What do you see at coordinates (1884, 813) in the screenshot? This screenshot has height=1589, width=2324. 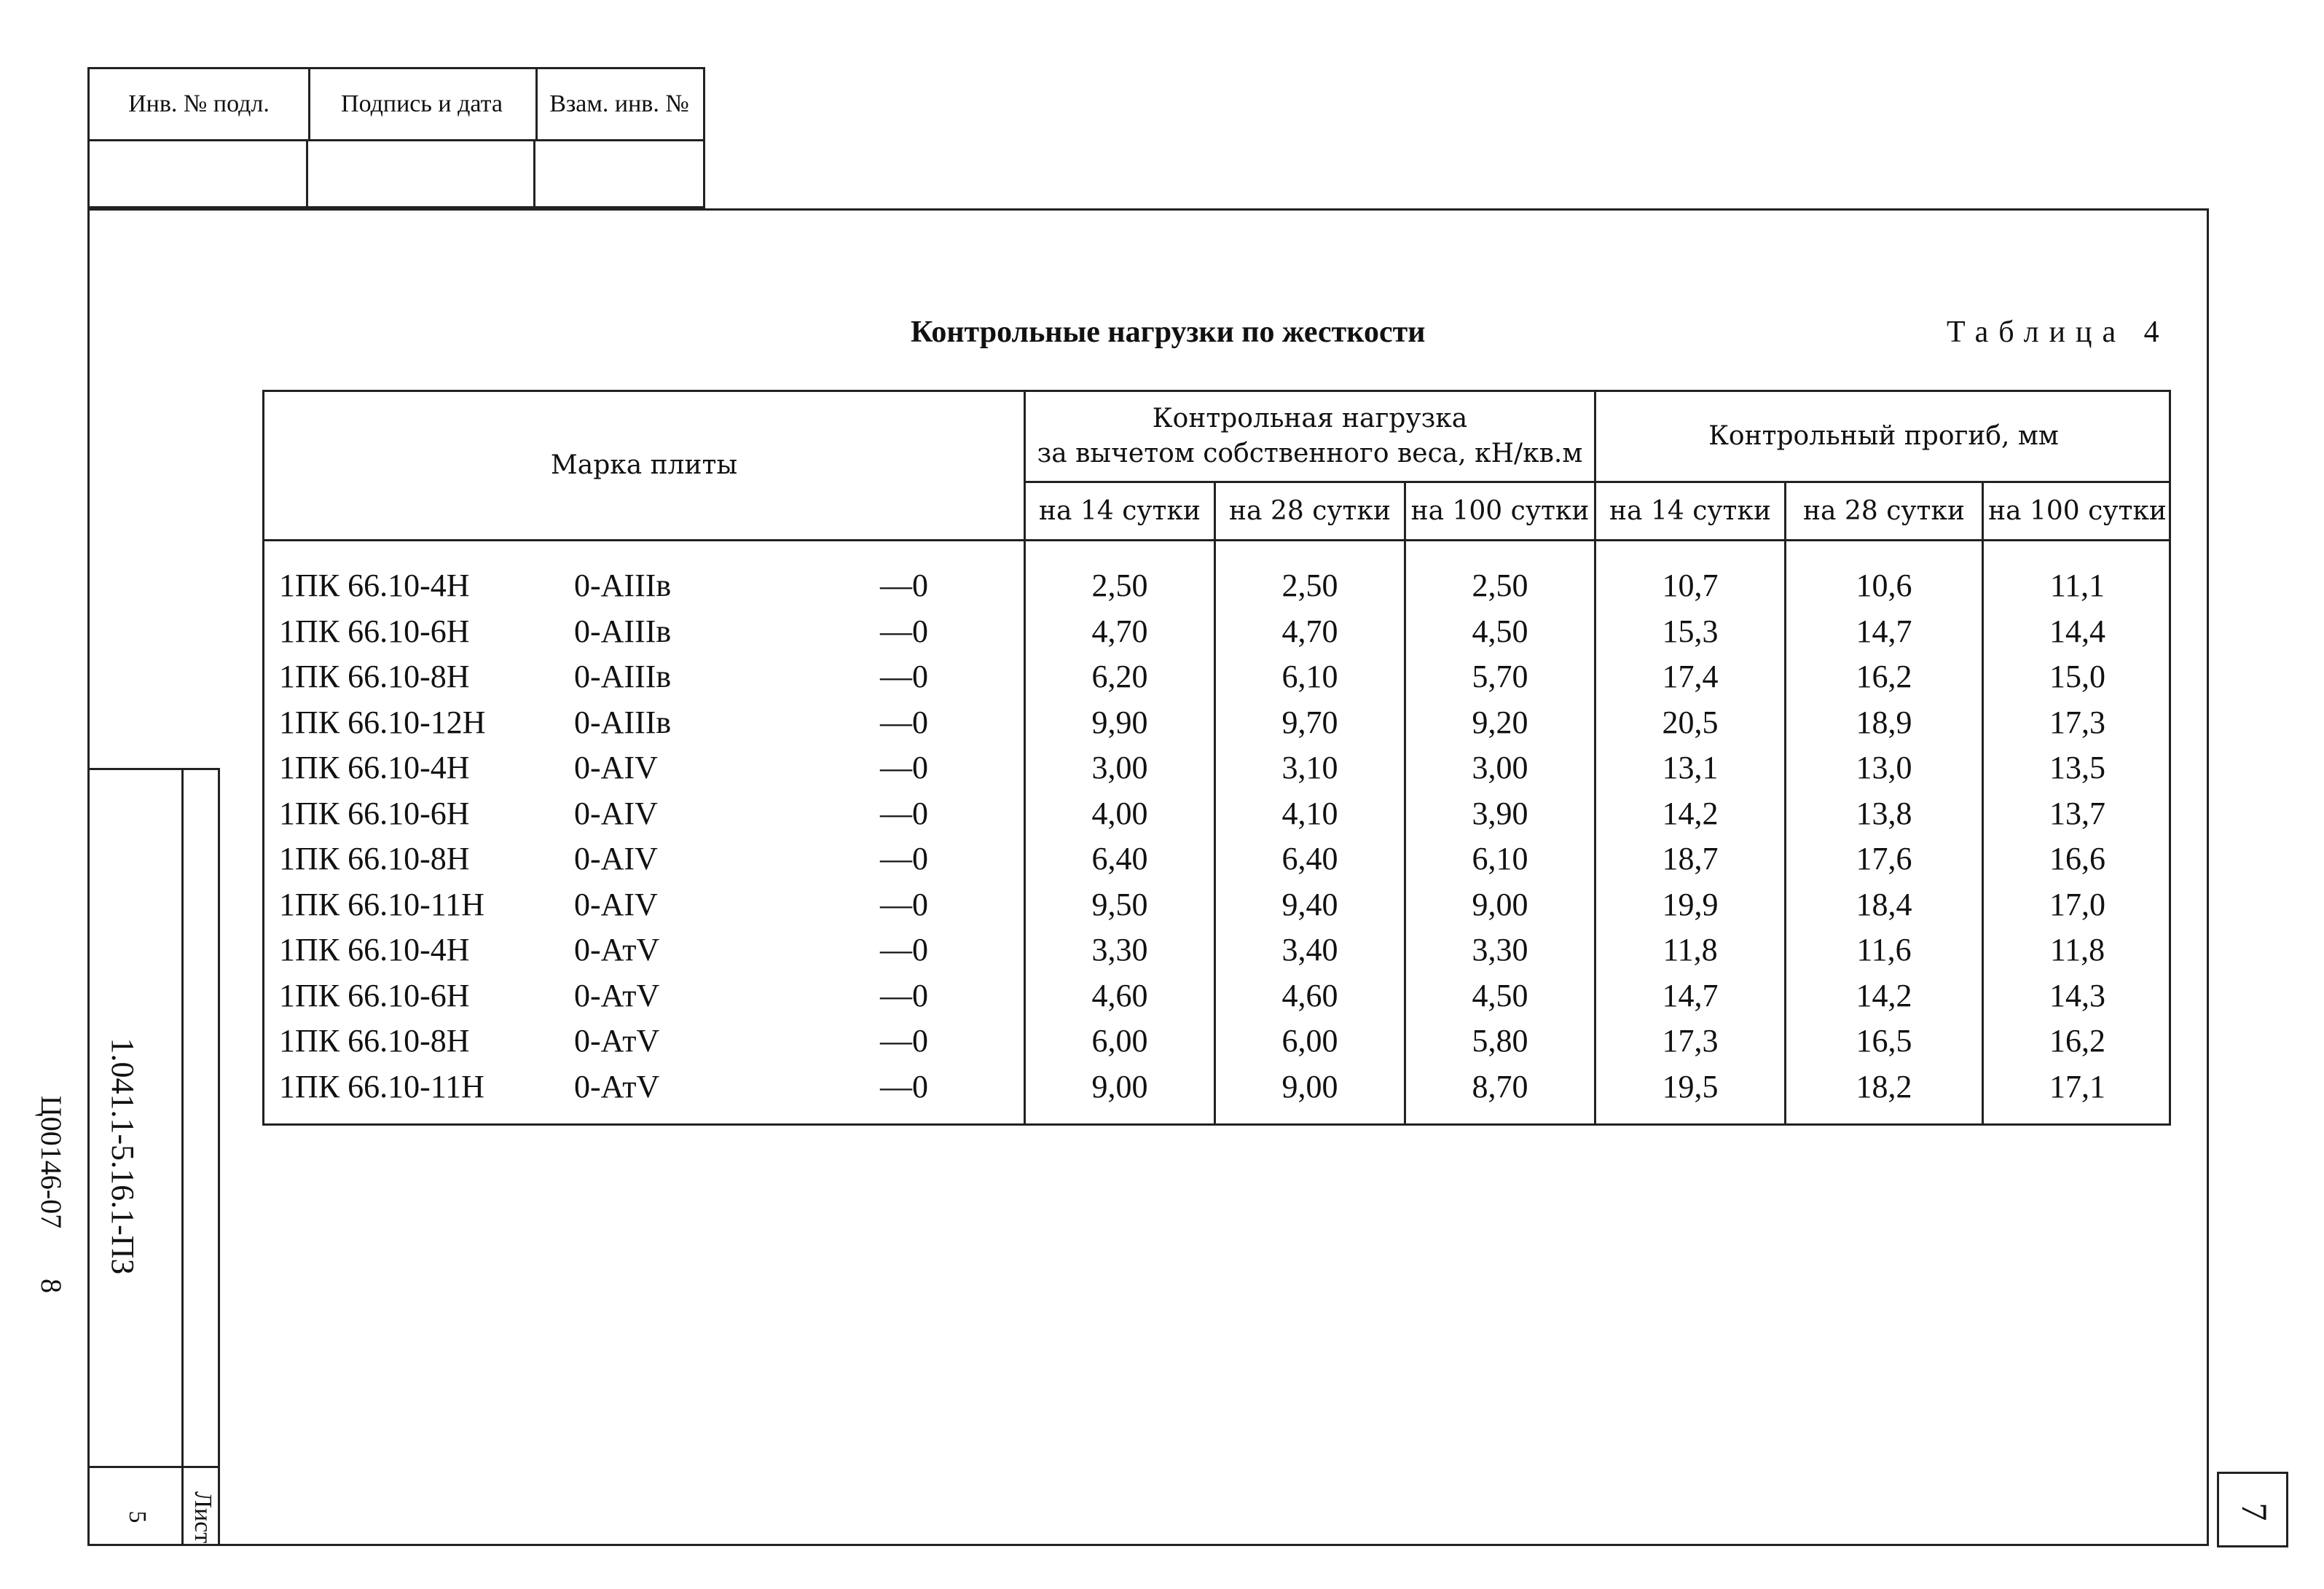 I see `cell-d28: 13,8` at bounding box center [1884, 813].